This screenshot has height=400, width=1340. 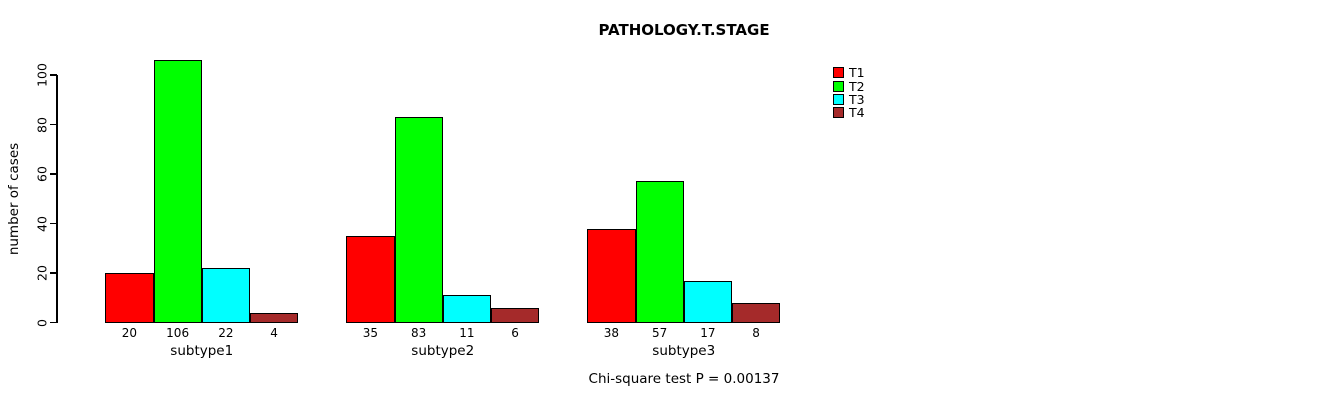 I want to click on bar-subtype1-T3, so click(x=225, y=295).